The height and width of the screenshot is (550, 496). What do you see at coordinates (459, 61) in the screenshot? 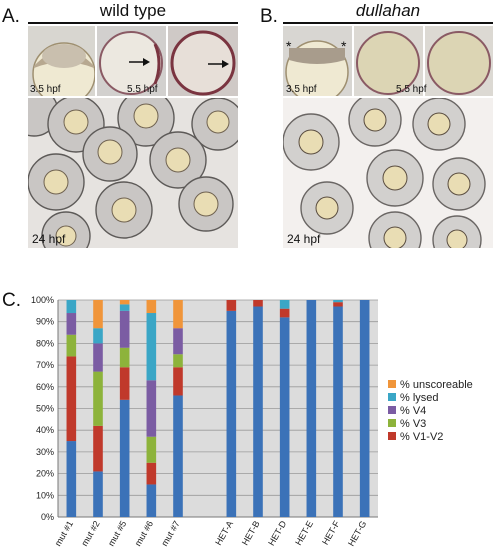
I see `dul-5-5hpf-photo-b` at bounding box center [459, 61].